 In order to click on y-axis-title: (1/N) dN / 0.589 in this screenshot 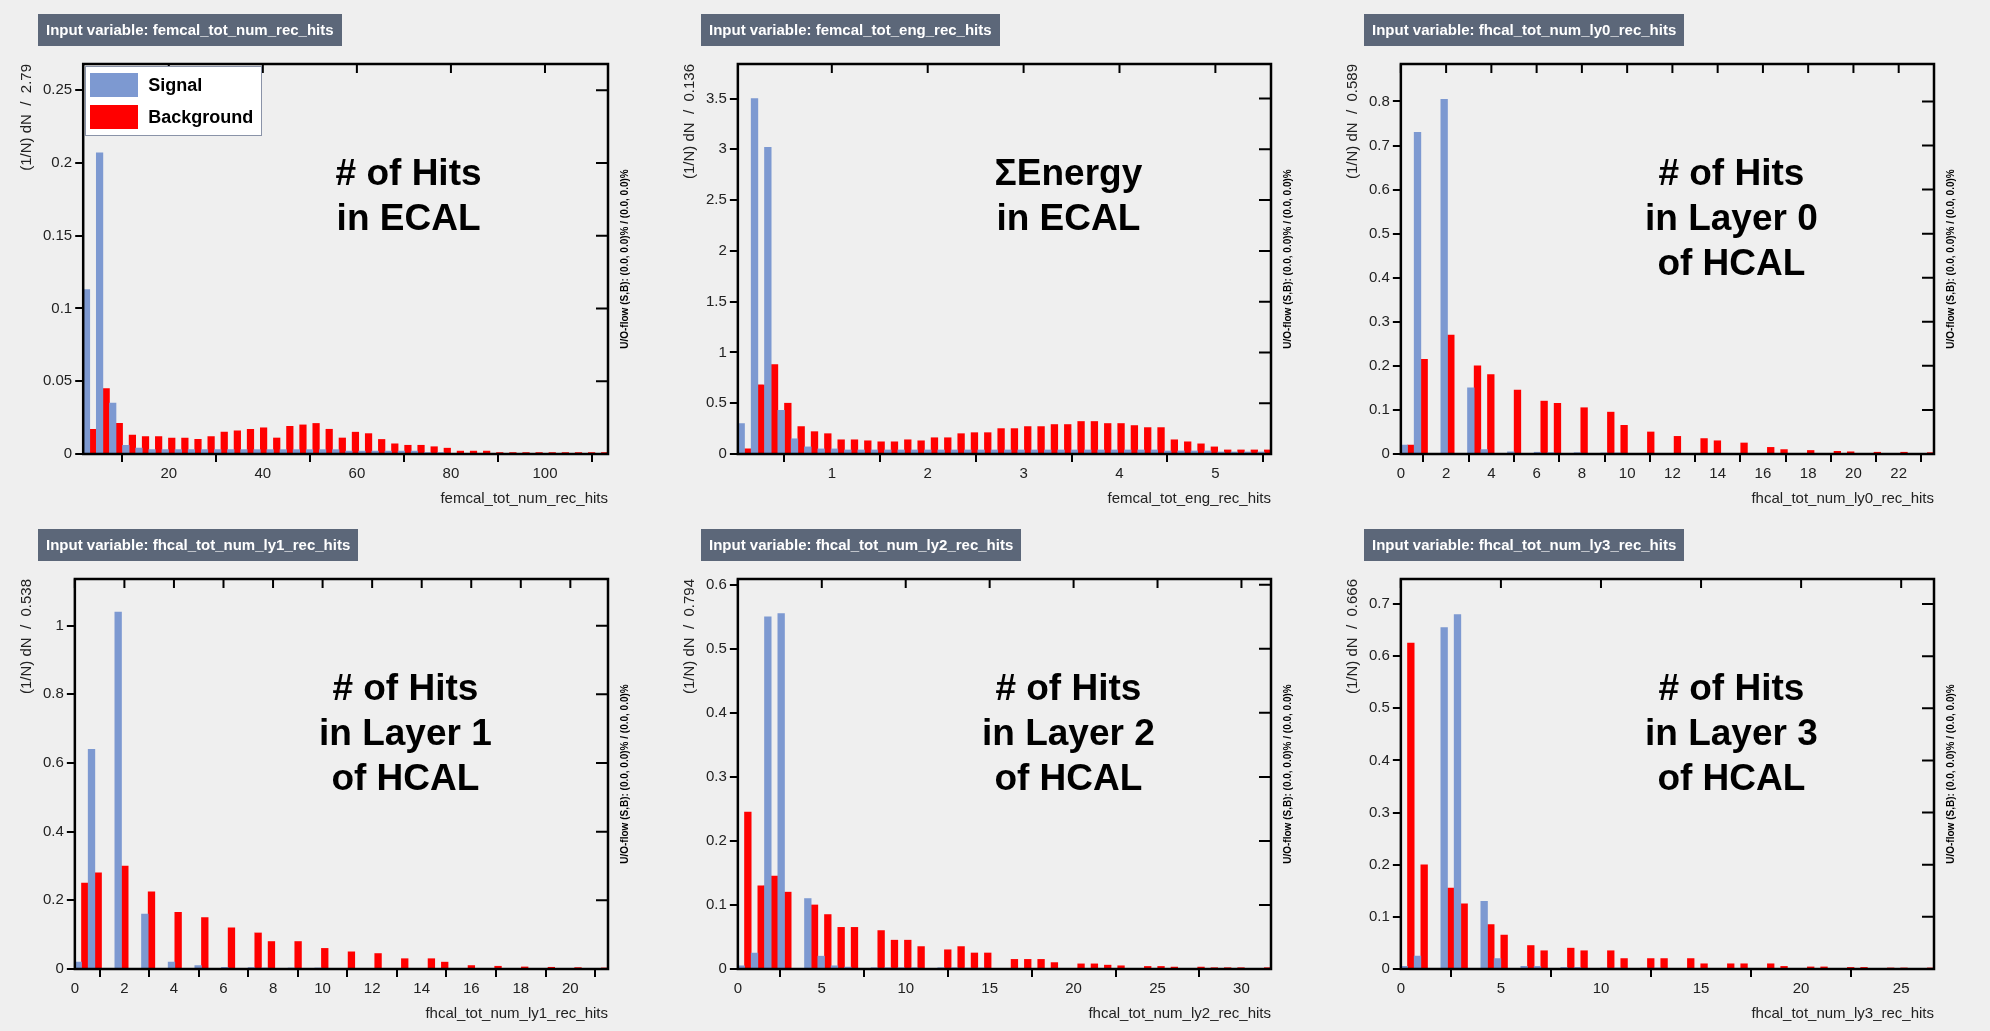, I will do `click(1352, 122)`.